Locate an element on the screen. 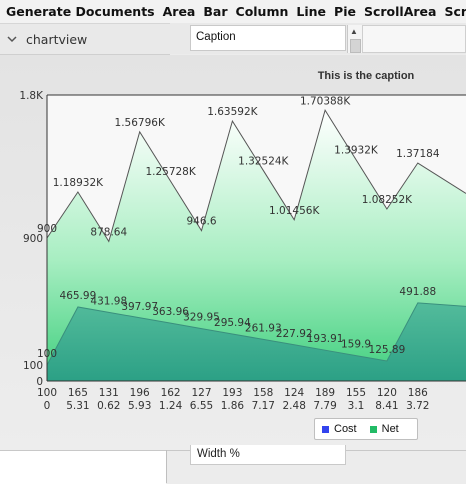 This screenshot has width=466, height=484. y-tick-label: 1.8K is located at coordinates (31, 96).